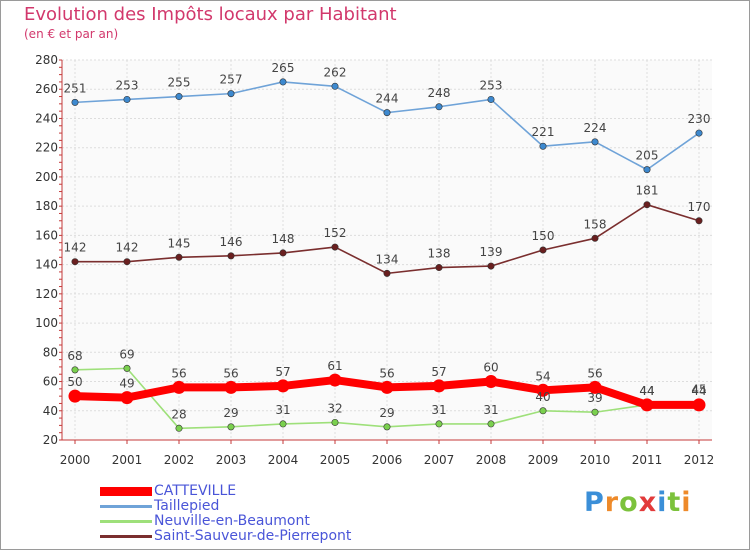 The width and height of the screenshot is (750, 550). I want to click on y-tick-label: 20, so click(50, 440).